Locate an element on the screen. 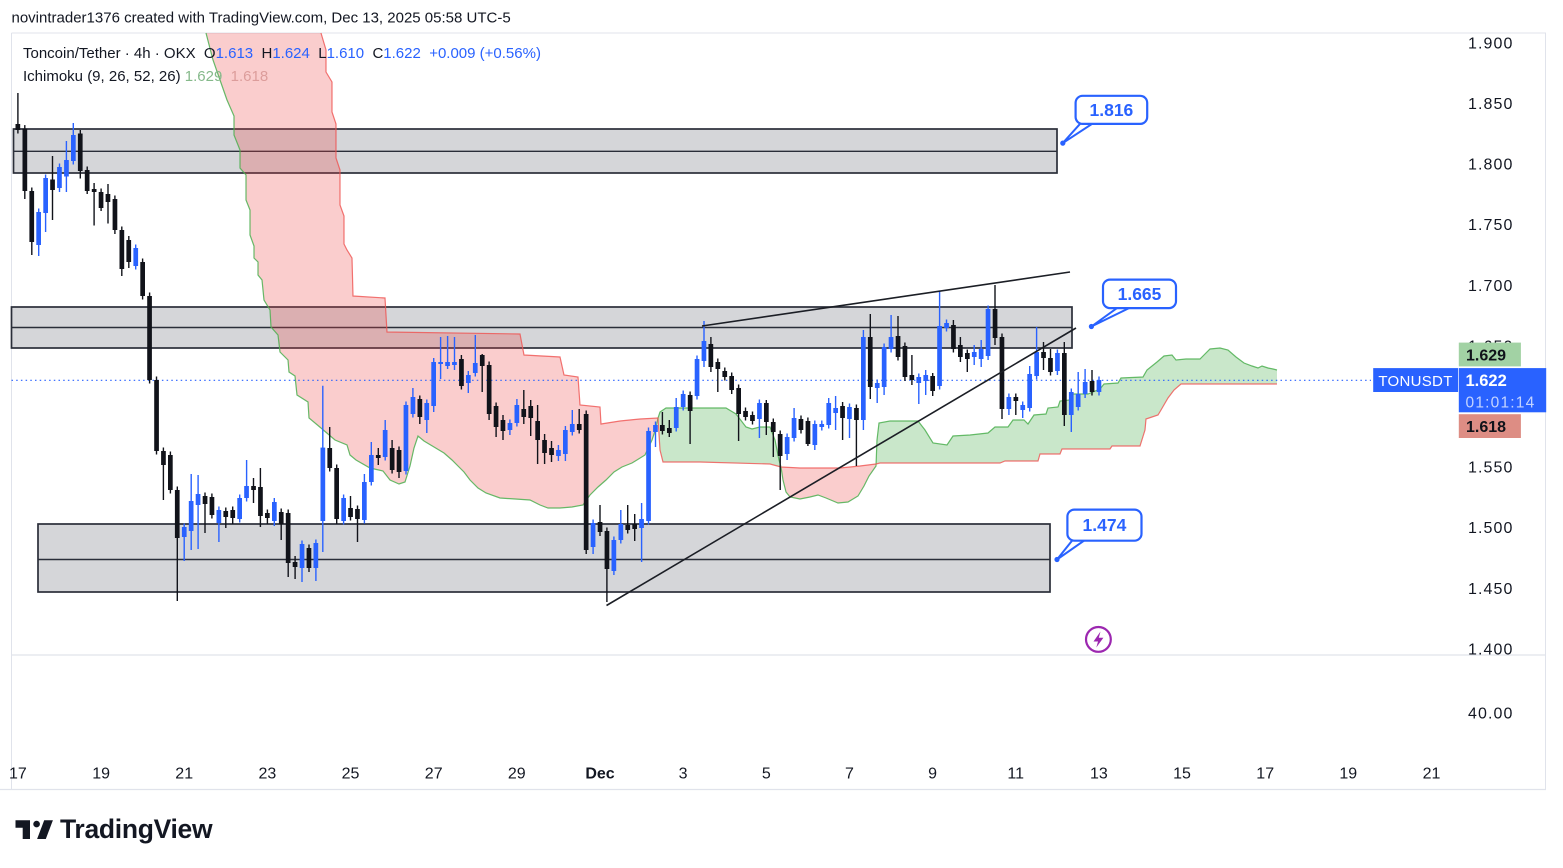 The image size is (1563, 868). svg-text: 1.618 is located at coordinates (1486, 427).